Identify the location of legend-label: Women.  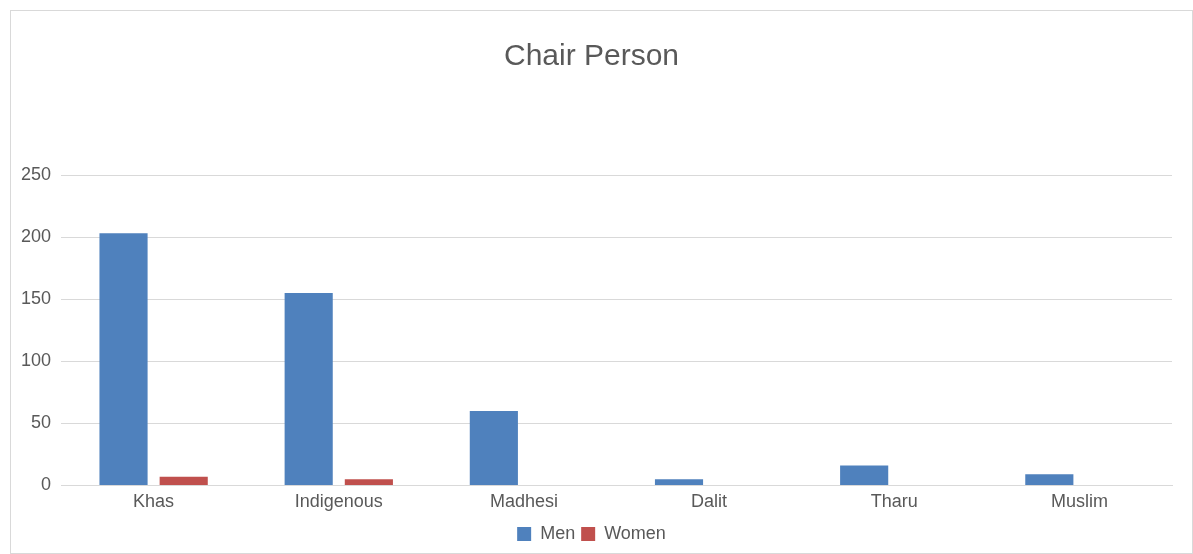
(635, 532).